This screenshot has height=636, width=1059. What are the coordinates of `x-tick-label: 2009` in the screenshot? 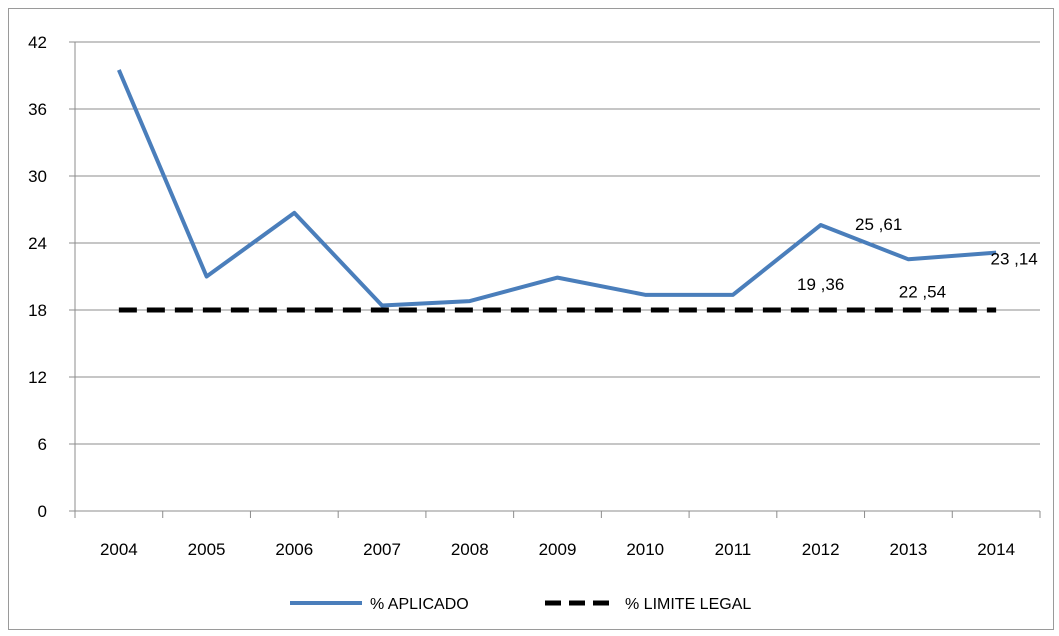 It's located at (558, 549).